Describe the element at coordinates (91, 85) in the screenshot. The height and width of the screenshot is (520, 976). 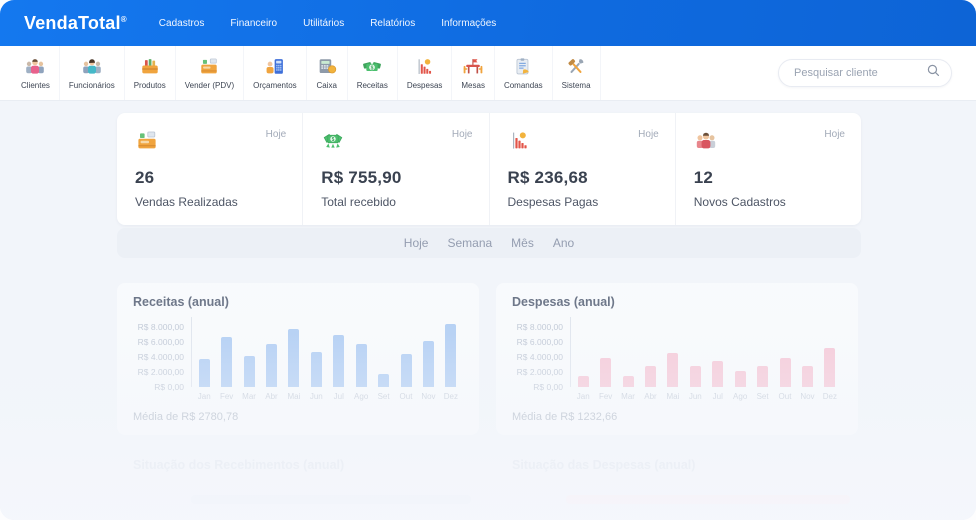
I see `toolbar-label-funcionarios: Funcionários` at that location.